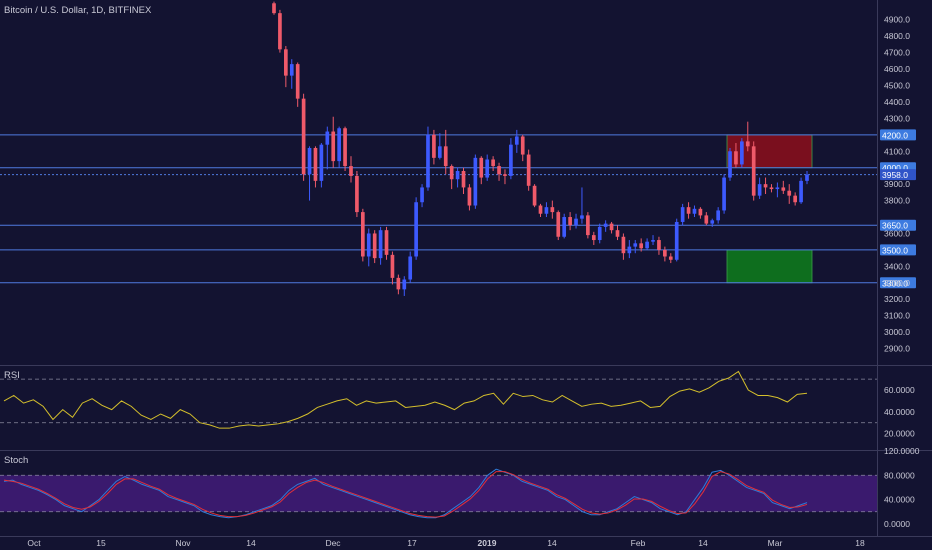 The image size is (932, 550). I want to click on stoch-pane, so click(438, 493).